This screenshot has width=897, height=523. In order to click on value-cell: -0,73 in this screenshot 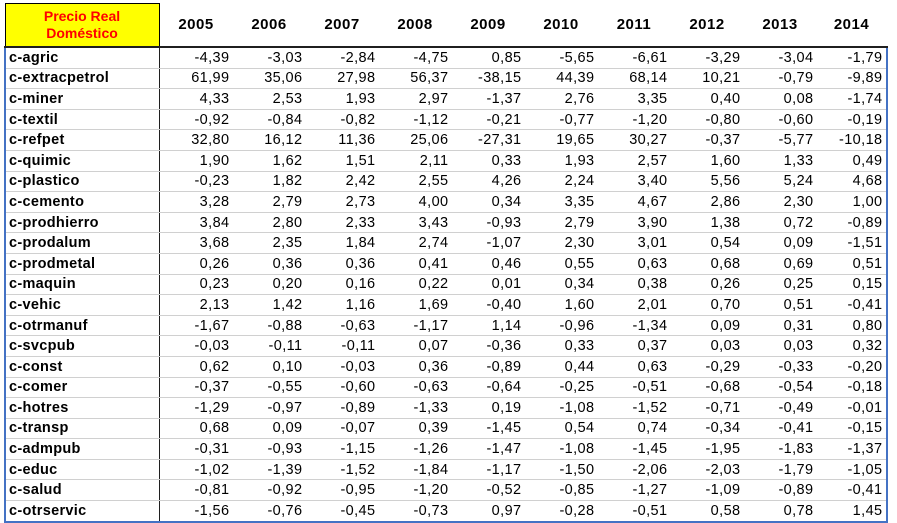, I will do `click(415, 511)`.